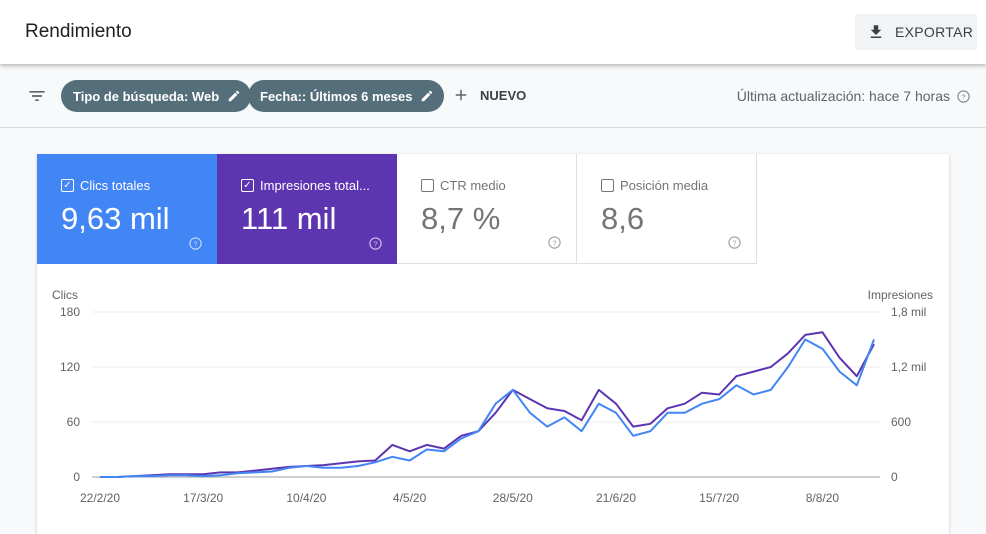  What do you see at coordinates (473, 185) in the screenshot?
I see `metric-label: CTR medio` at bounding box center [473, 185].